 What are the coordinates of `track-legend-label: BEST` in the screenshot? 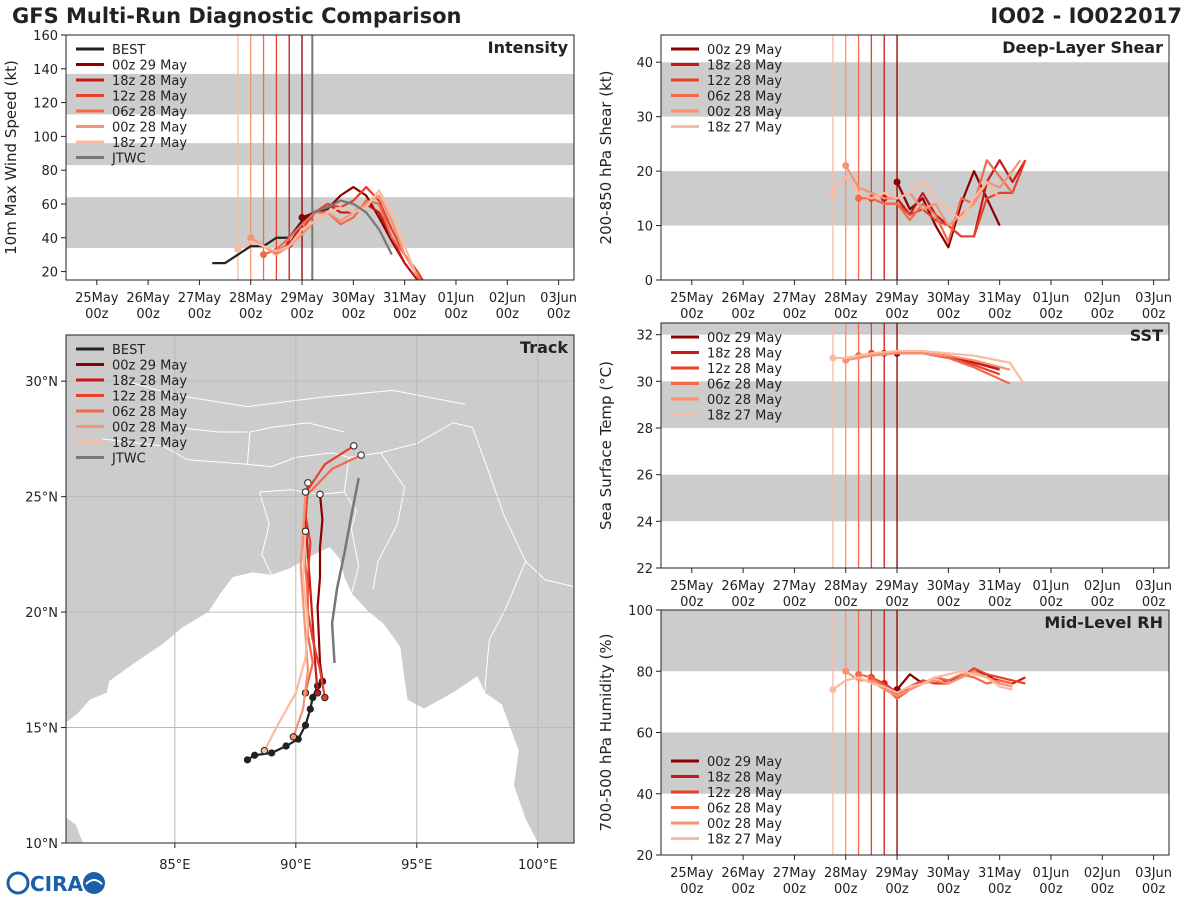 It's located at (128, 350).